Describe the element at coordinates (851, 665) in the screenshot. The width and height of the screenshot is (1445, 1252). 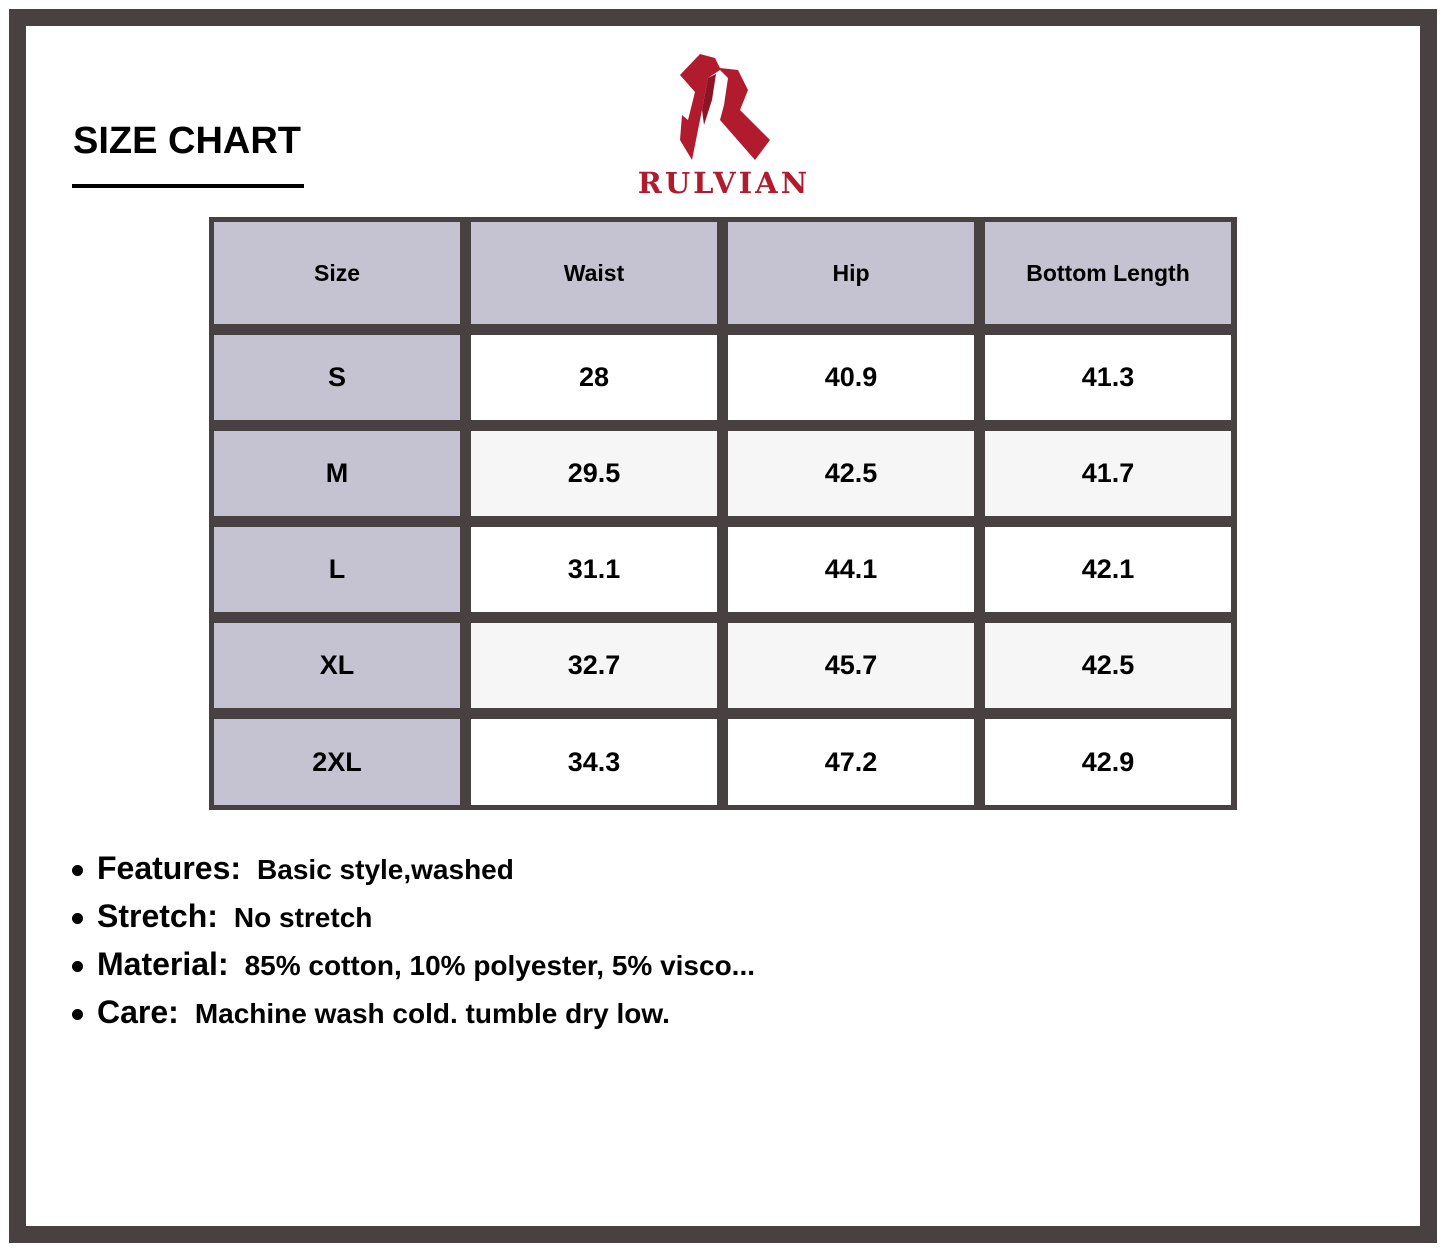
I see `measurement-cell: 45.7` at that location.